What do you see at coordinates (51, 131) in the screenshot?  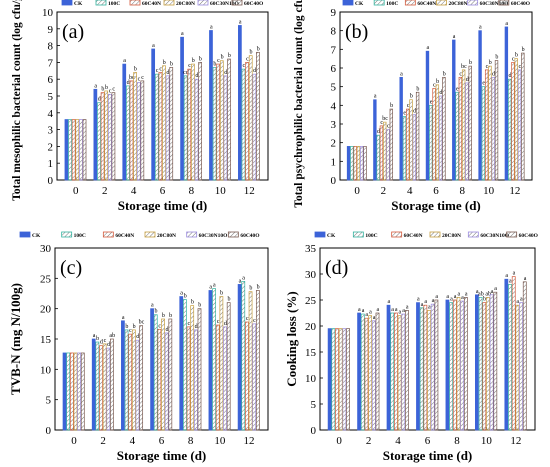 I see `y-tick-label: 3` at bounding box center [51, 131].